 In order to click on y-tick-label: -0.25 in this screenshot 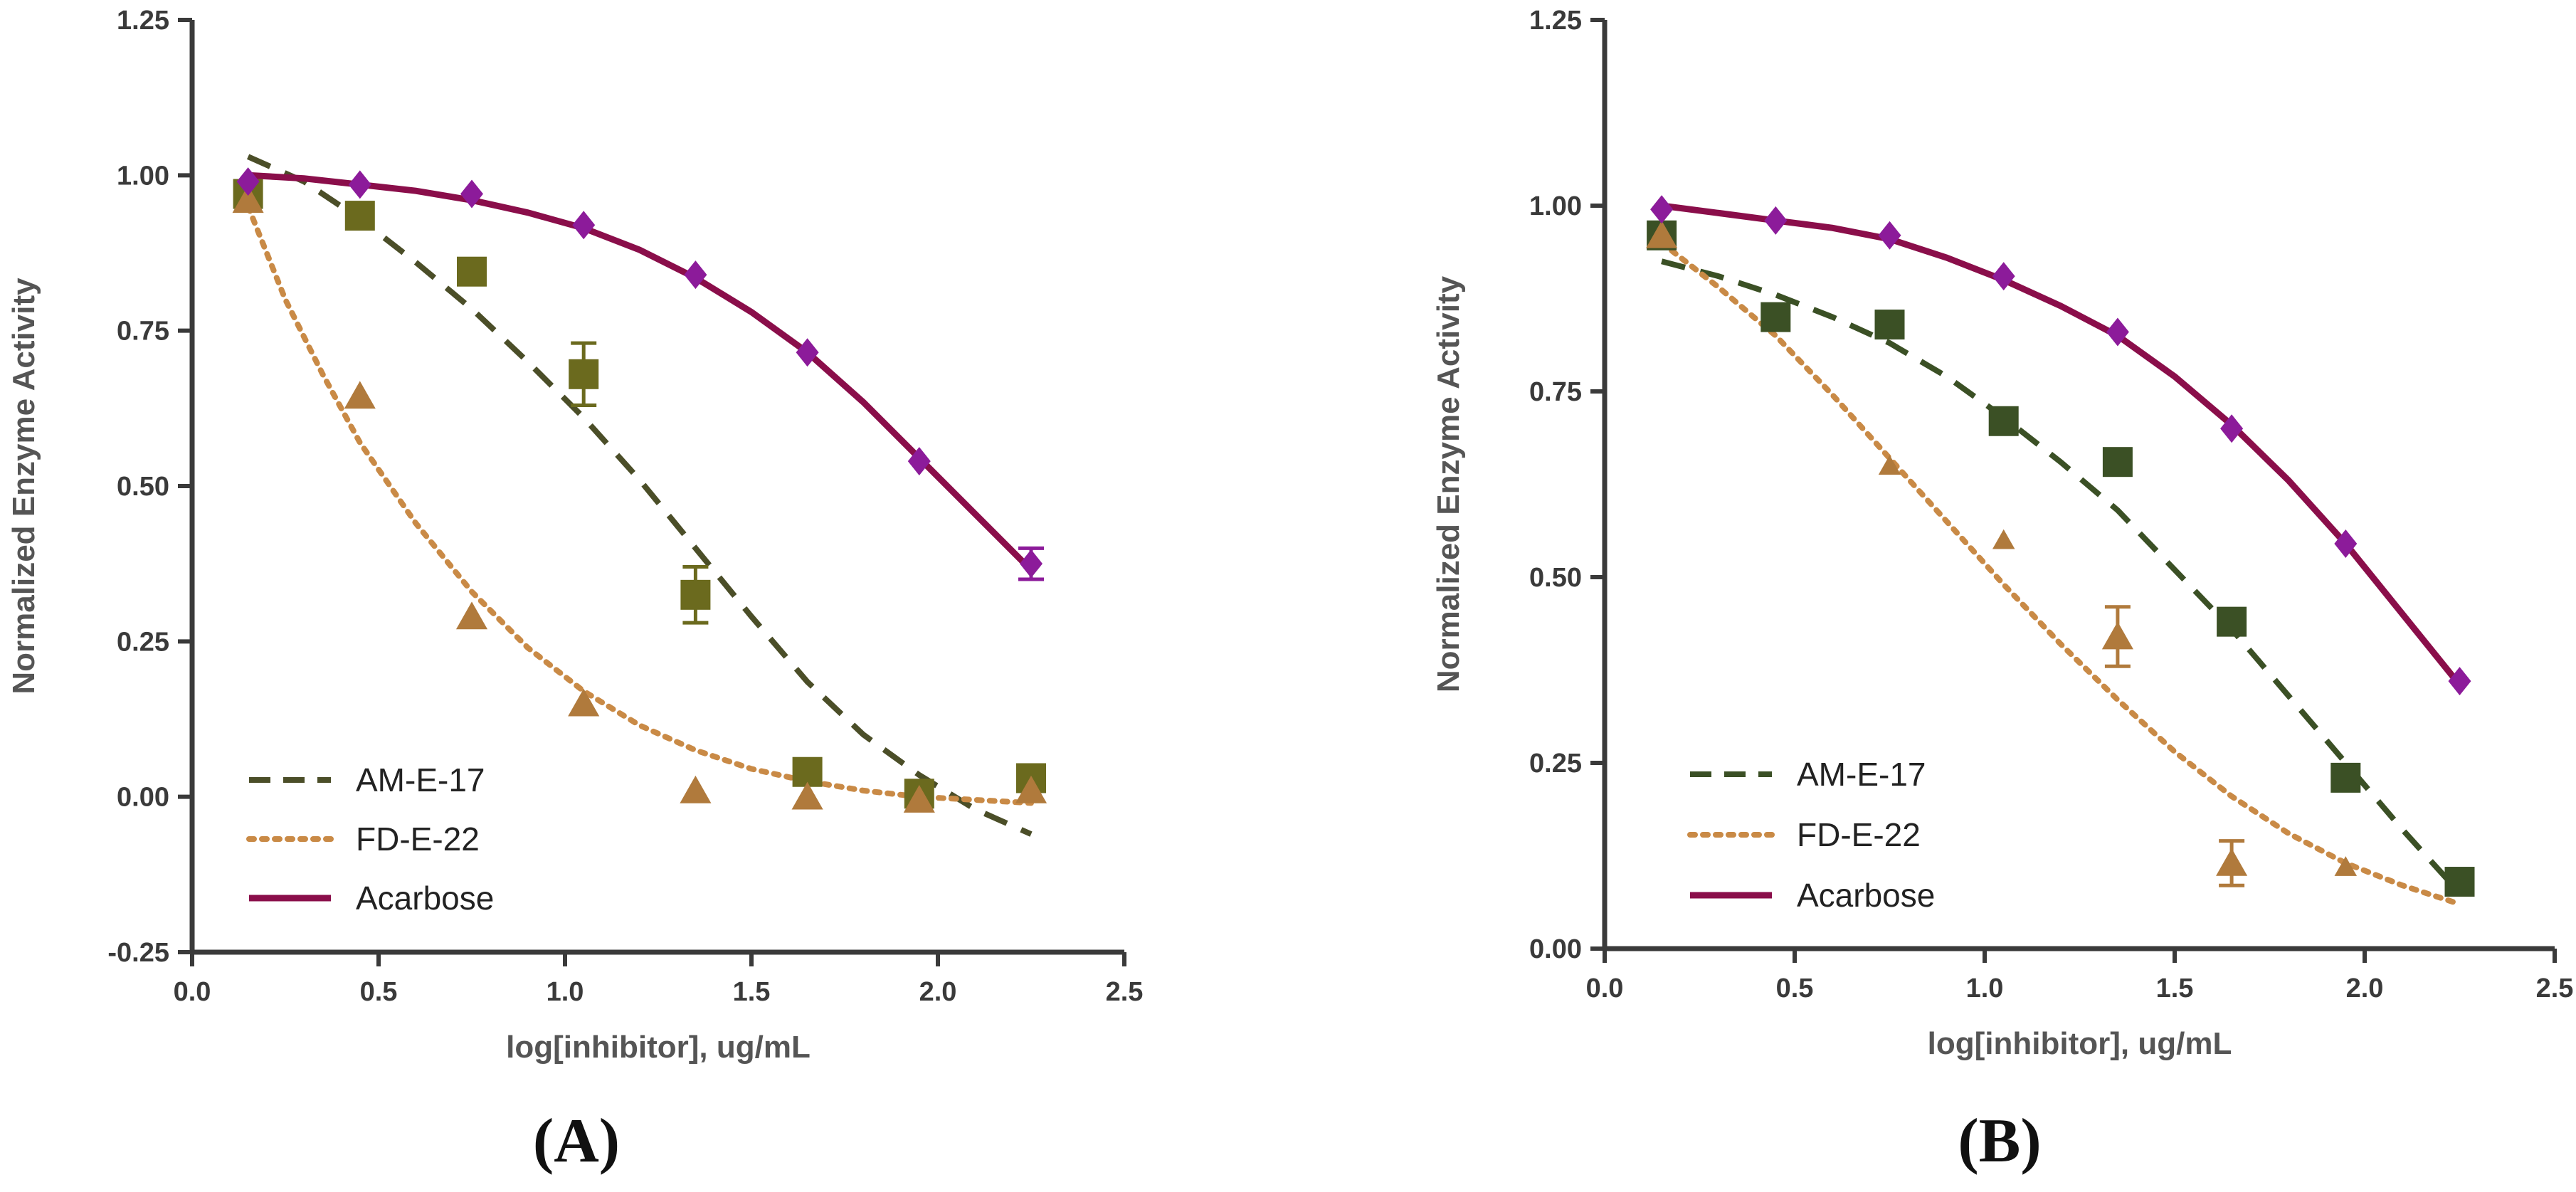, I will do `click(138, 953)`.